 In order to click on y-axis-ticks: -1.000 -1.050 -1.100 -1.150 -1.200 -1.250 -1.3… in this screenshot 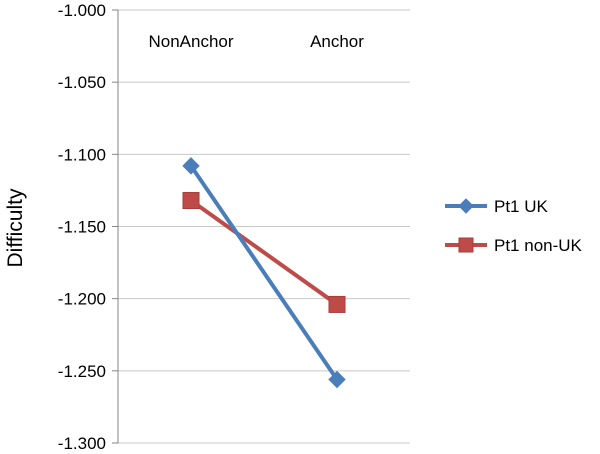, I will do `click(82, 227)`.